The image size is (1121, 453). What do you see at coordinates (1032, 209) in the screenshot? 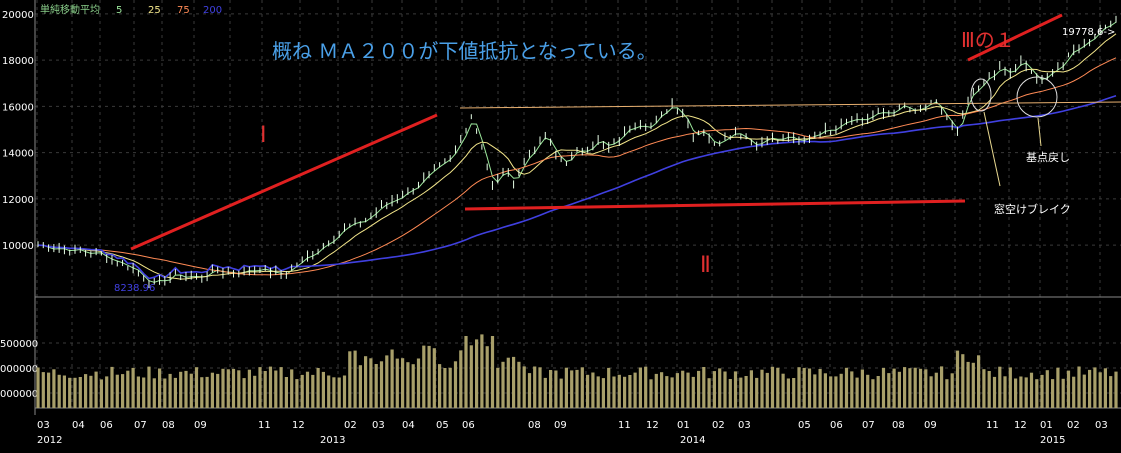
I see `gap-break-label: 窓空けブレイク` at bounding box center [1032, 209].